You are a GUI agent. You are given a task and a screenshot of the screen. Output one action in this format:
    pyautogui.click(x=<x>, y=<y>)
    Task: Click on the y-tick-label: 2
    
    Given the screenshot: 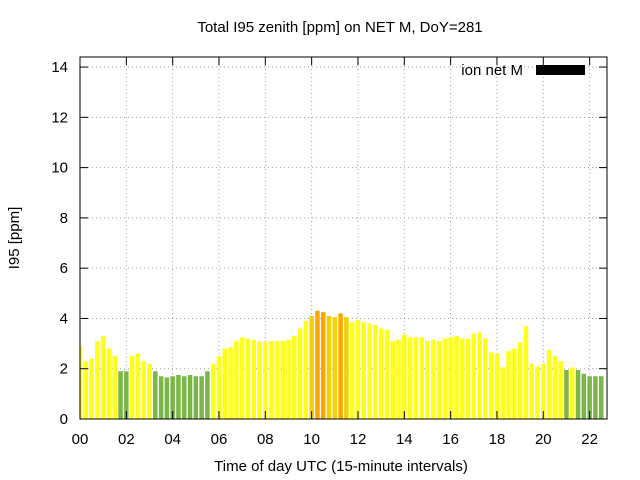 What is the action you would take?
    pyautogui.click(x=64, y=369)
    